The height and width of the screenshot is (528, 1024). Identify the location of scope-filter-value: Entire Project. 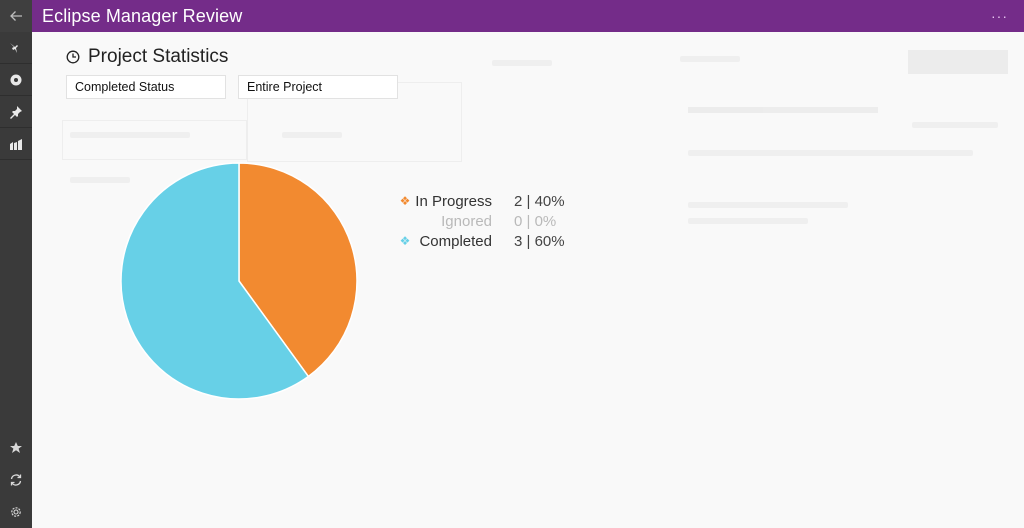
(285, 87).